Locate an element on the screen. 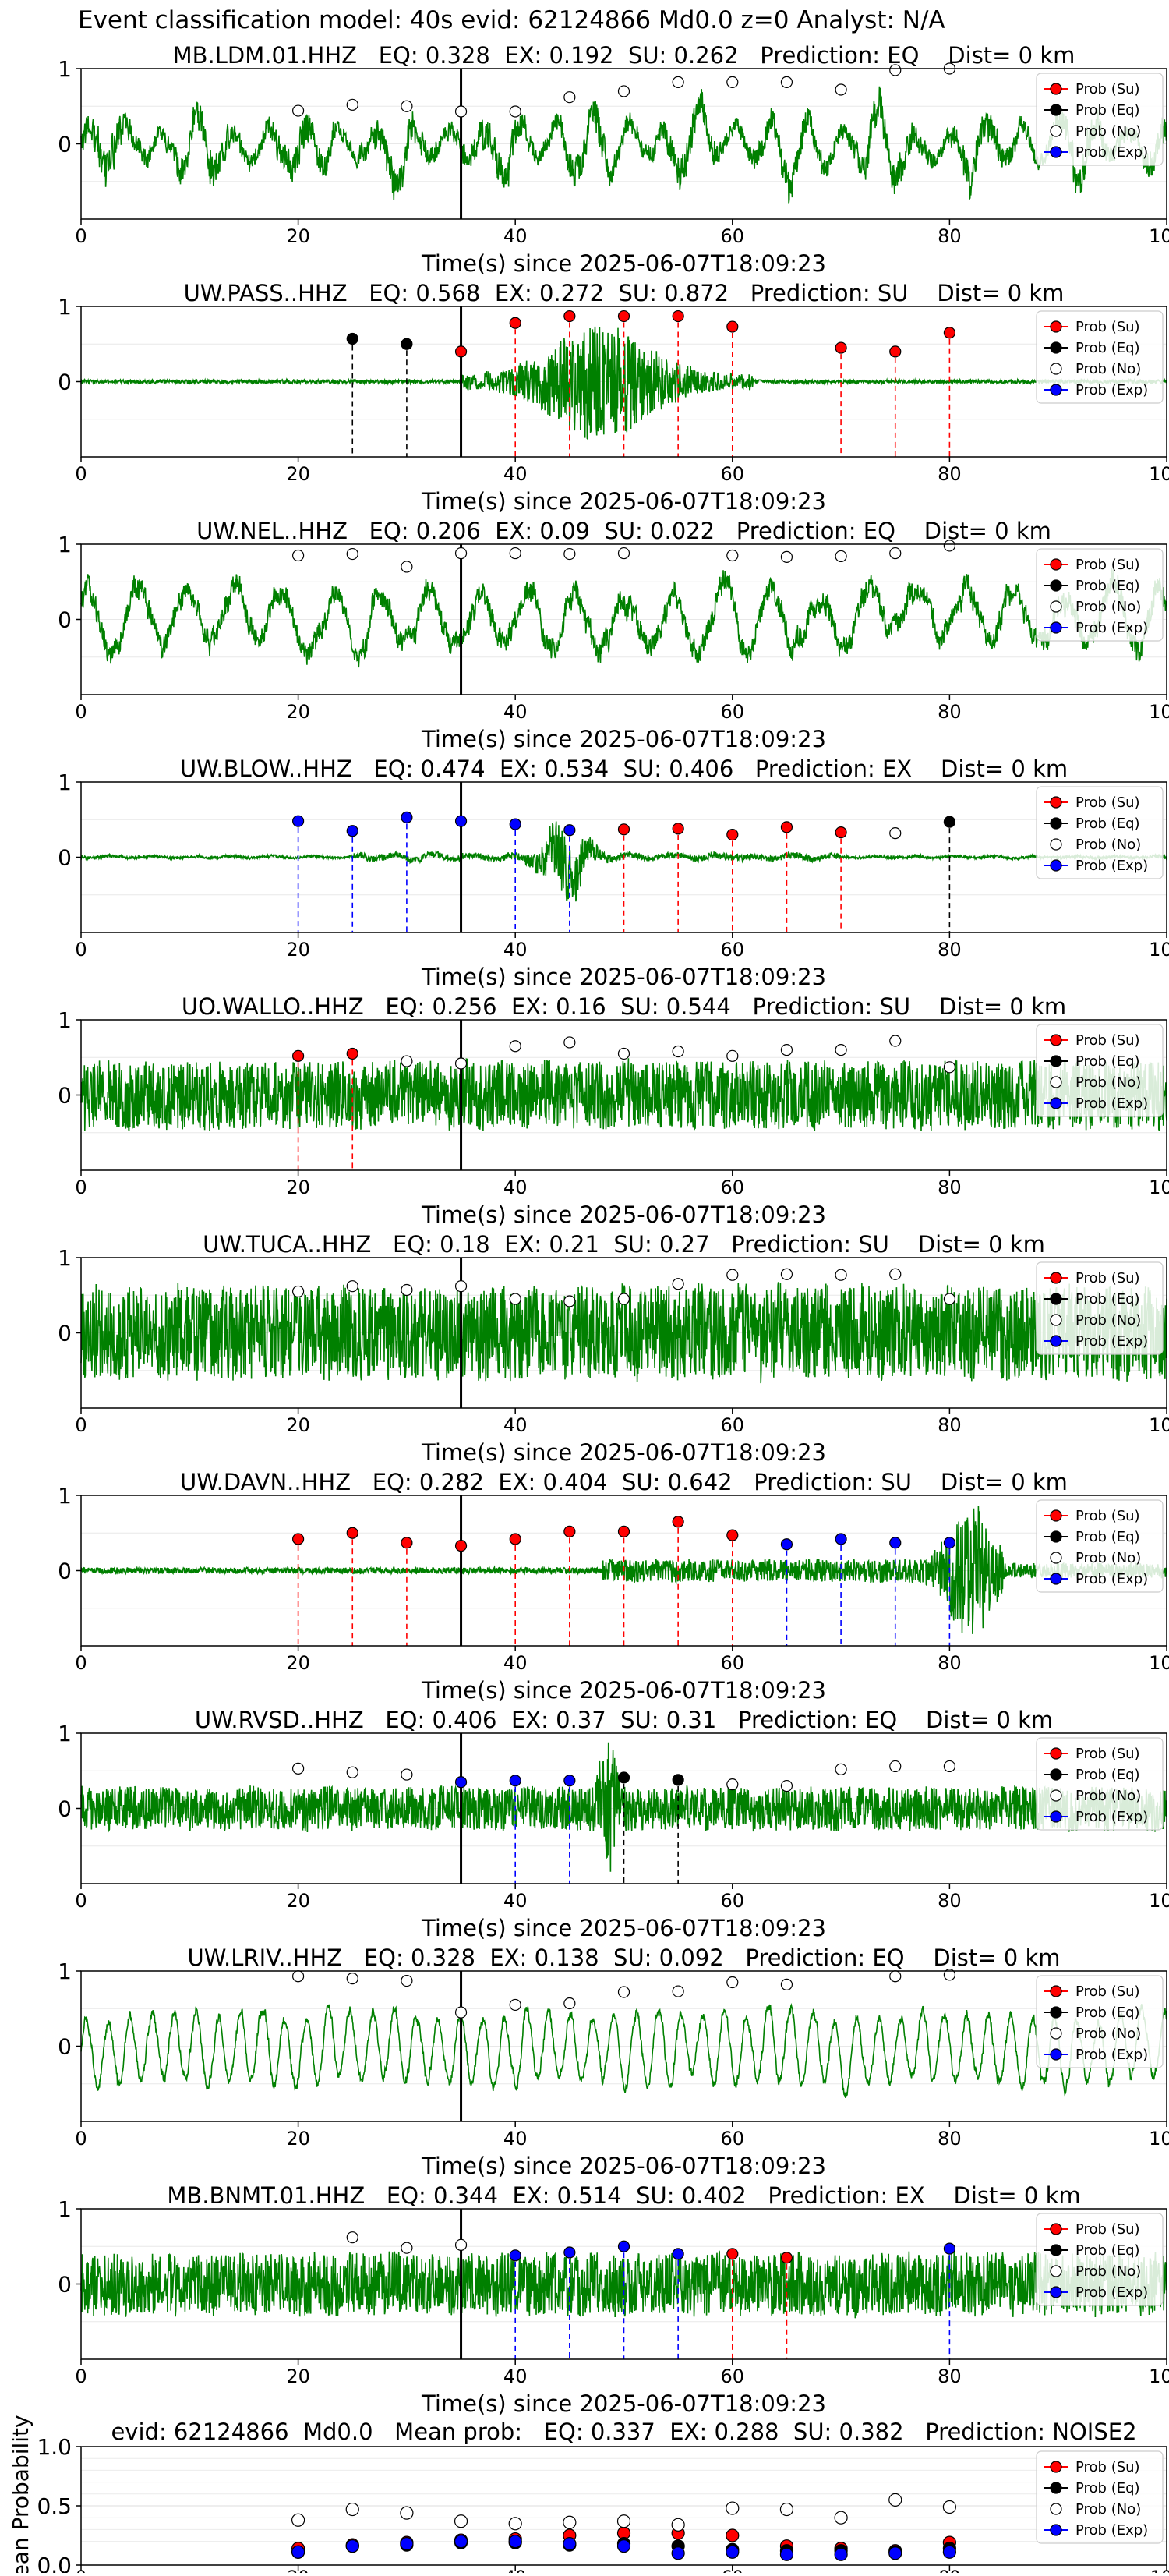  legend-label: Prob (No) is located at coordinates (1108, 131).